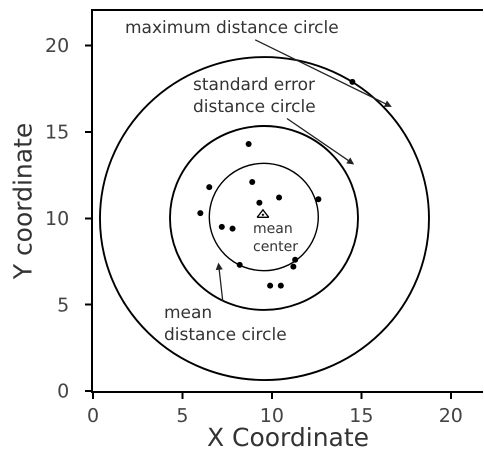  Describe the element at coordinates (93, 415) in the screenshot. I see `x-tick-label: 0` at that location.